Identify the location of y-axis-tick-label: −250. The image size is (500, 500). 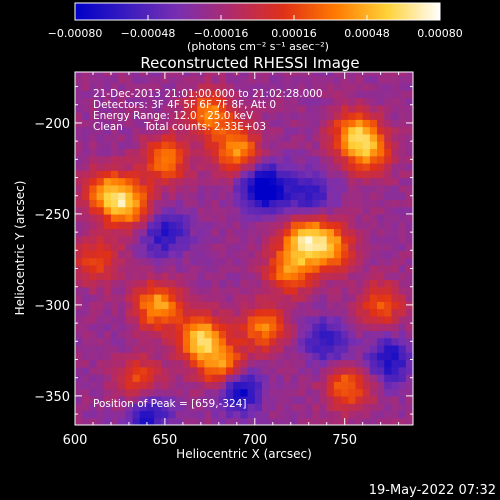
(52, 215).